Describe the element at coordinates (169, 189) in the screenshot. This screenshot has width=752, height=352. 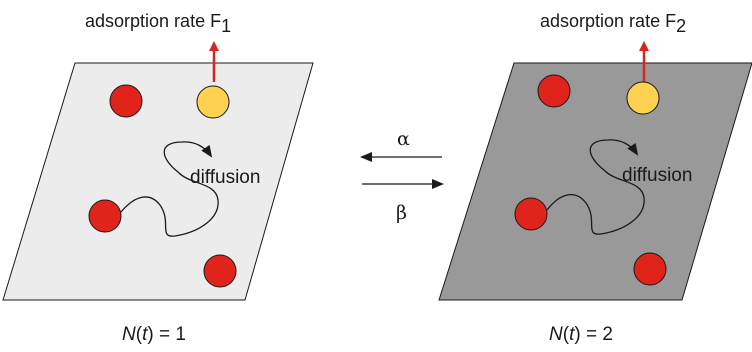
I see `left-diffusion-trajectory` at that location.